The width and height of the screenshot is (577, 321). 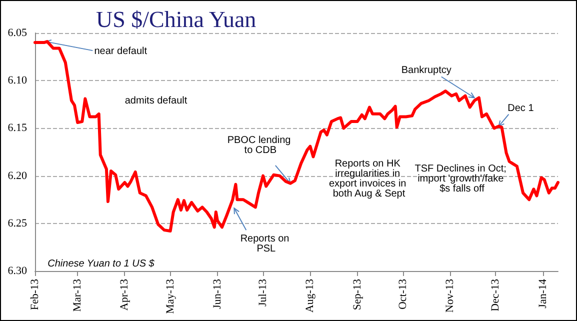 What do you see at coordinates (156, 101) in the screenshot?
I see `annotation: admits default` at bounding box center [156, 101].